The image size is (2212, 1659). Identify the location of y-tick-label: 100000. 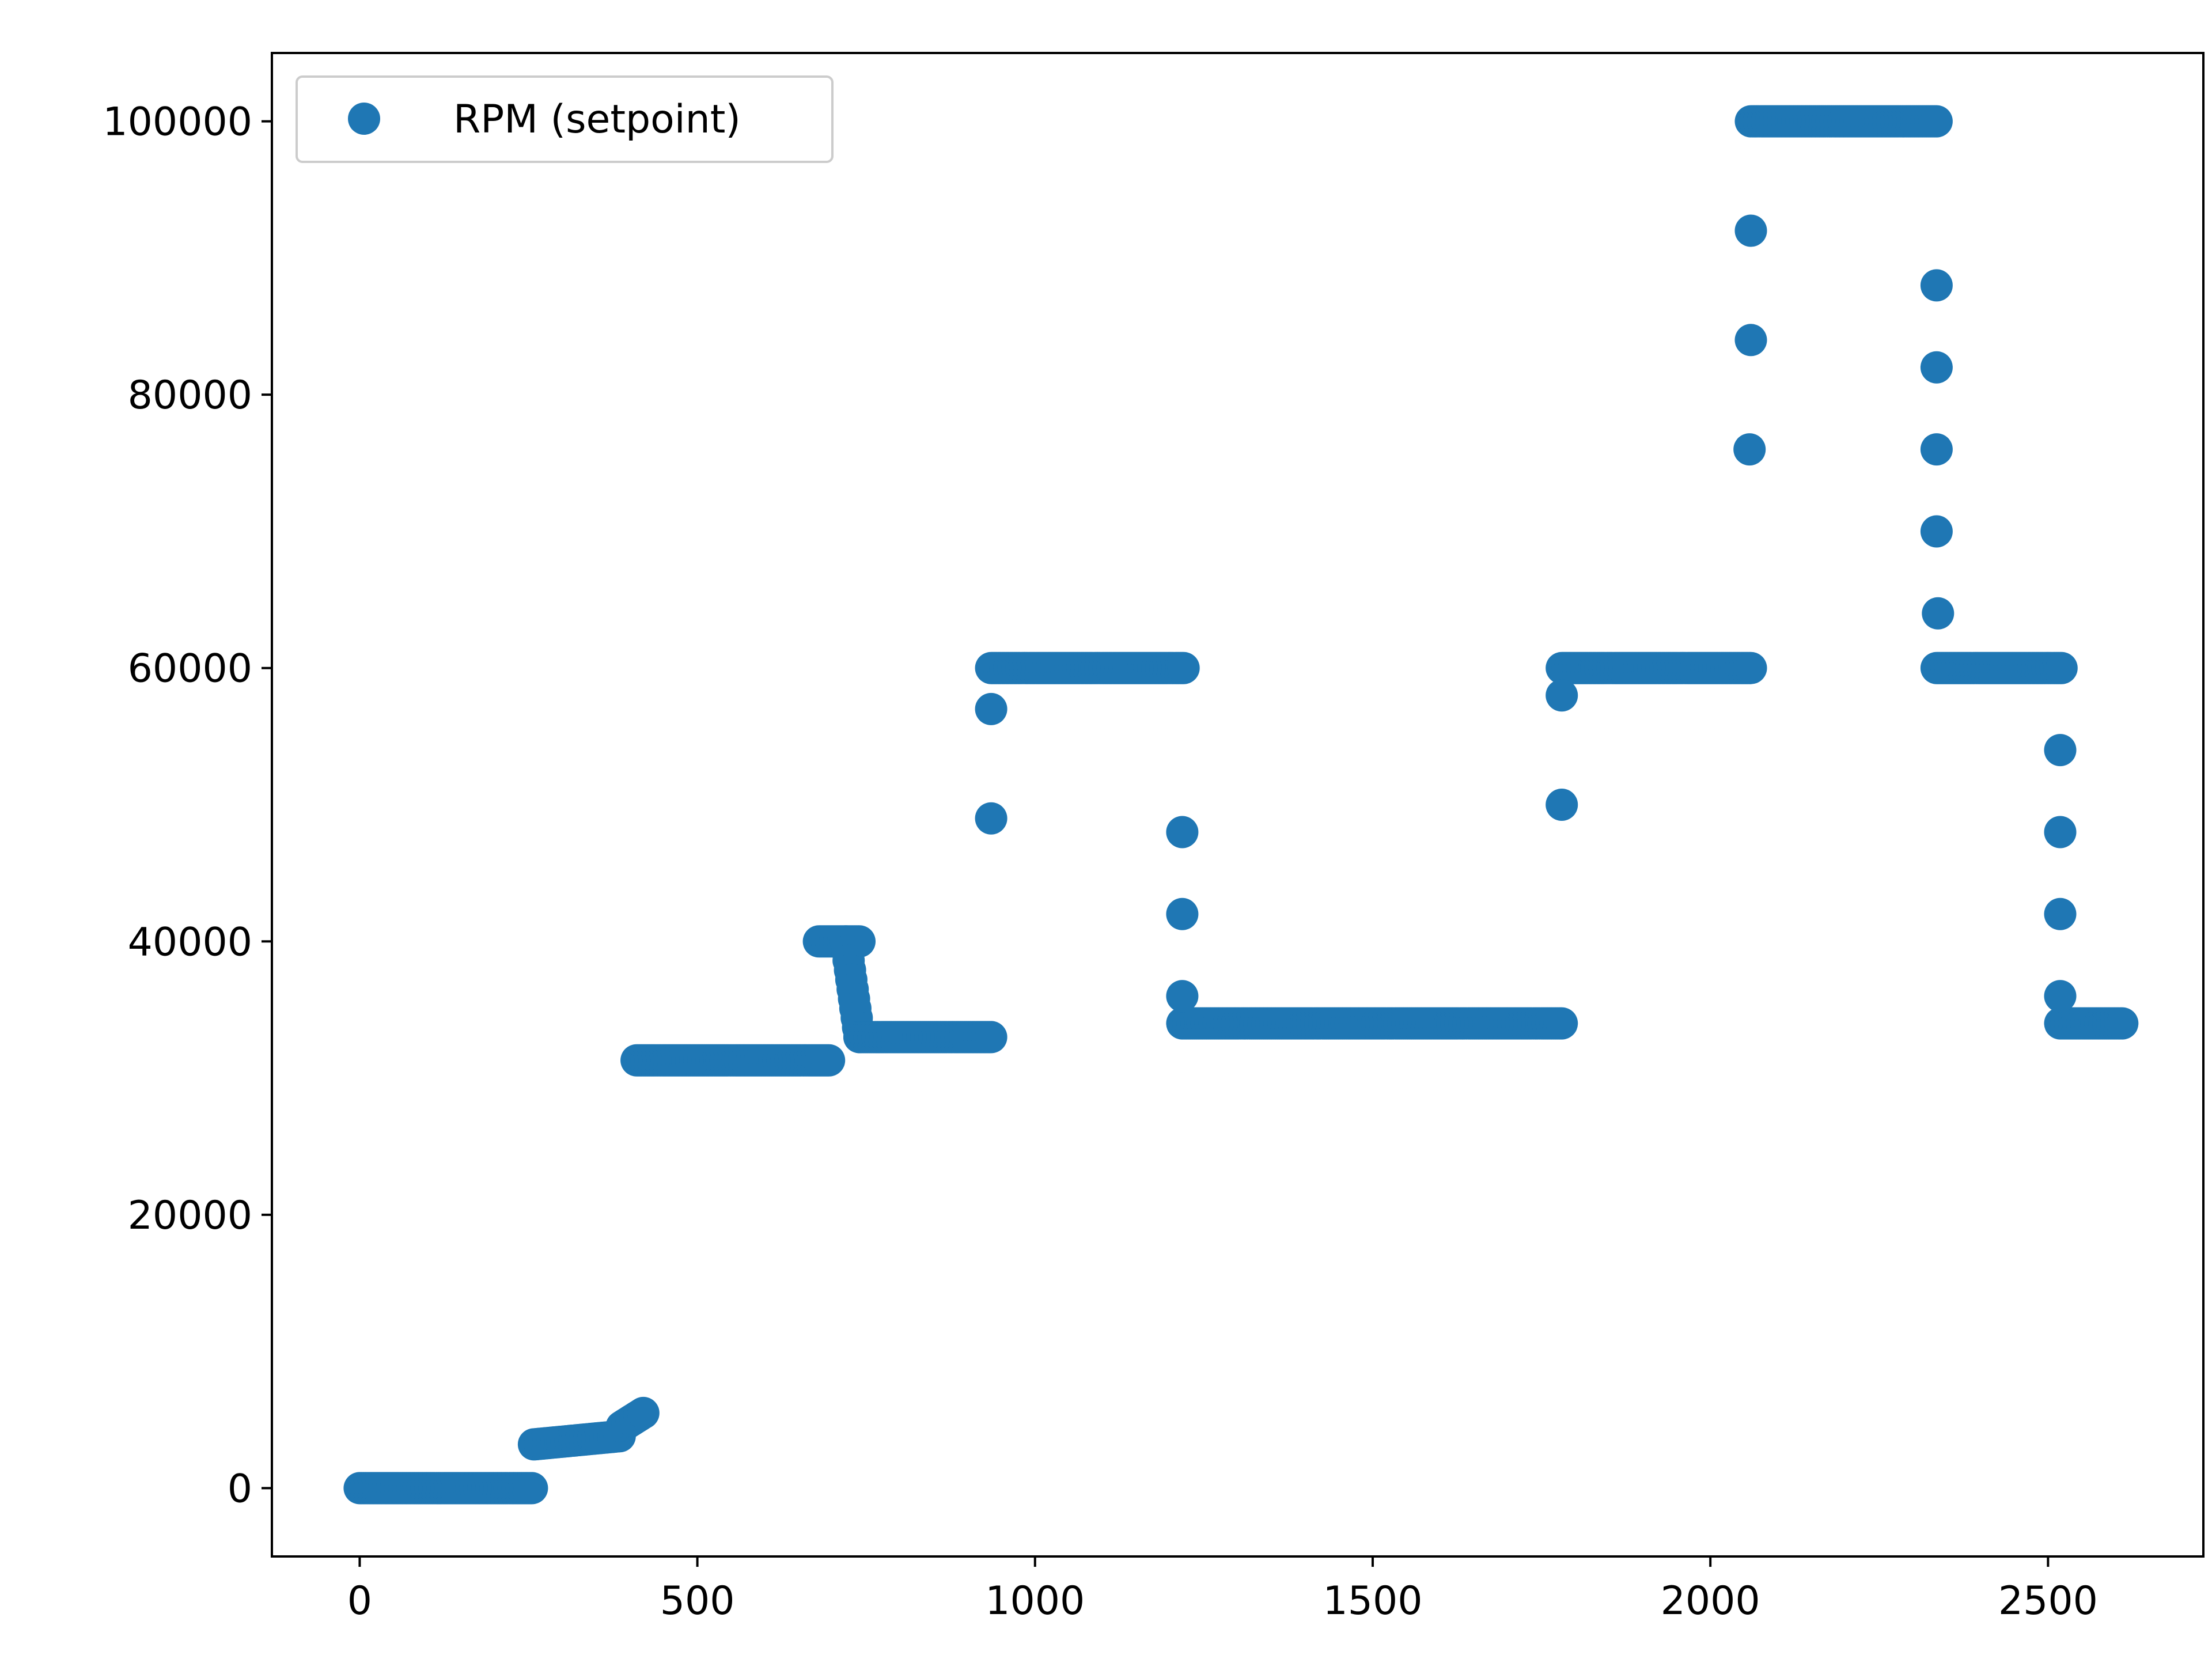
(177, 122).